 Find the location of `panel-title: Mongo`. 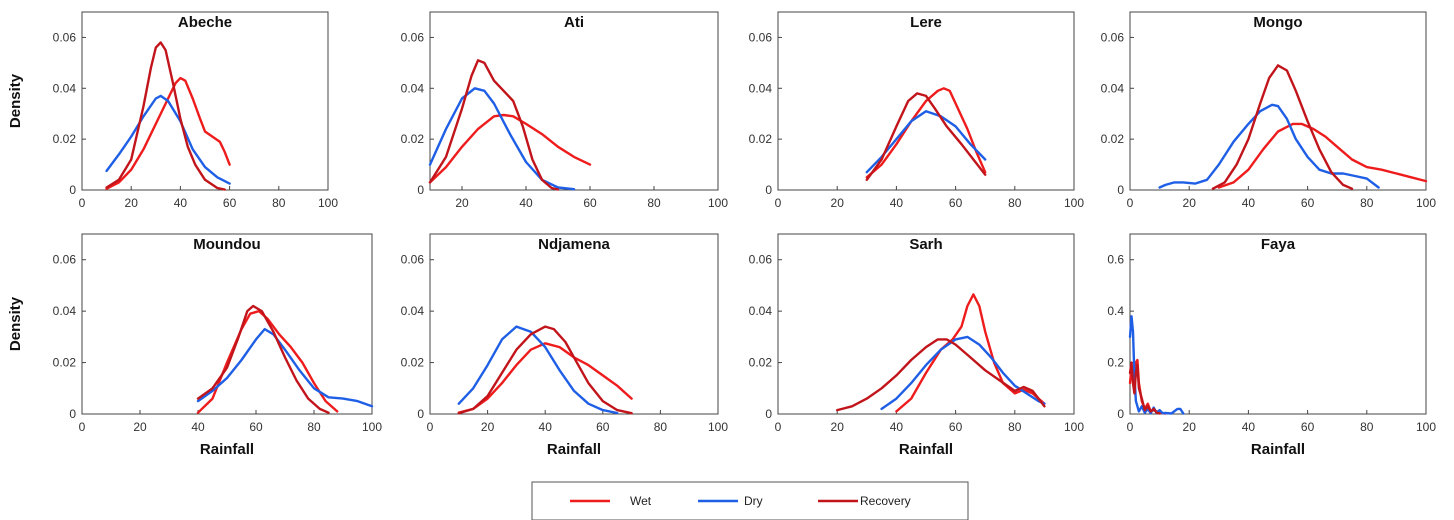

panel-title: Mongo is located at coordinates (1277, 22).